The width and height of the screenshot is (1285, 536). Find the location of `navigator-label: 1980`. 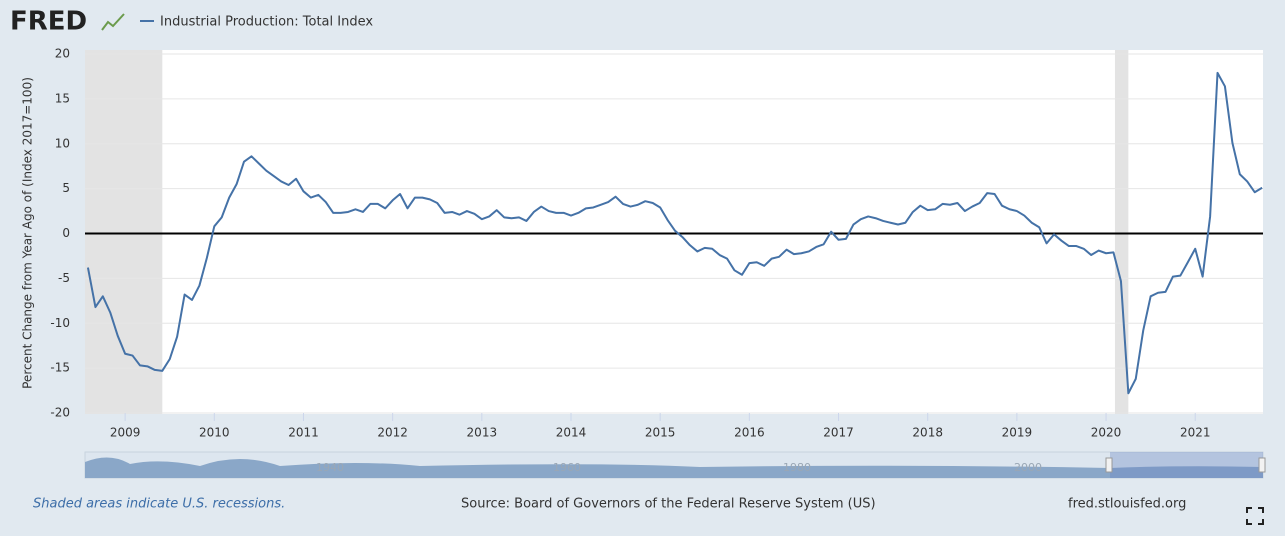

navigator-label: 1980 is located at coordinates (797, 467).